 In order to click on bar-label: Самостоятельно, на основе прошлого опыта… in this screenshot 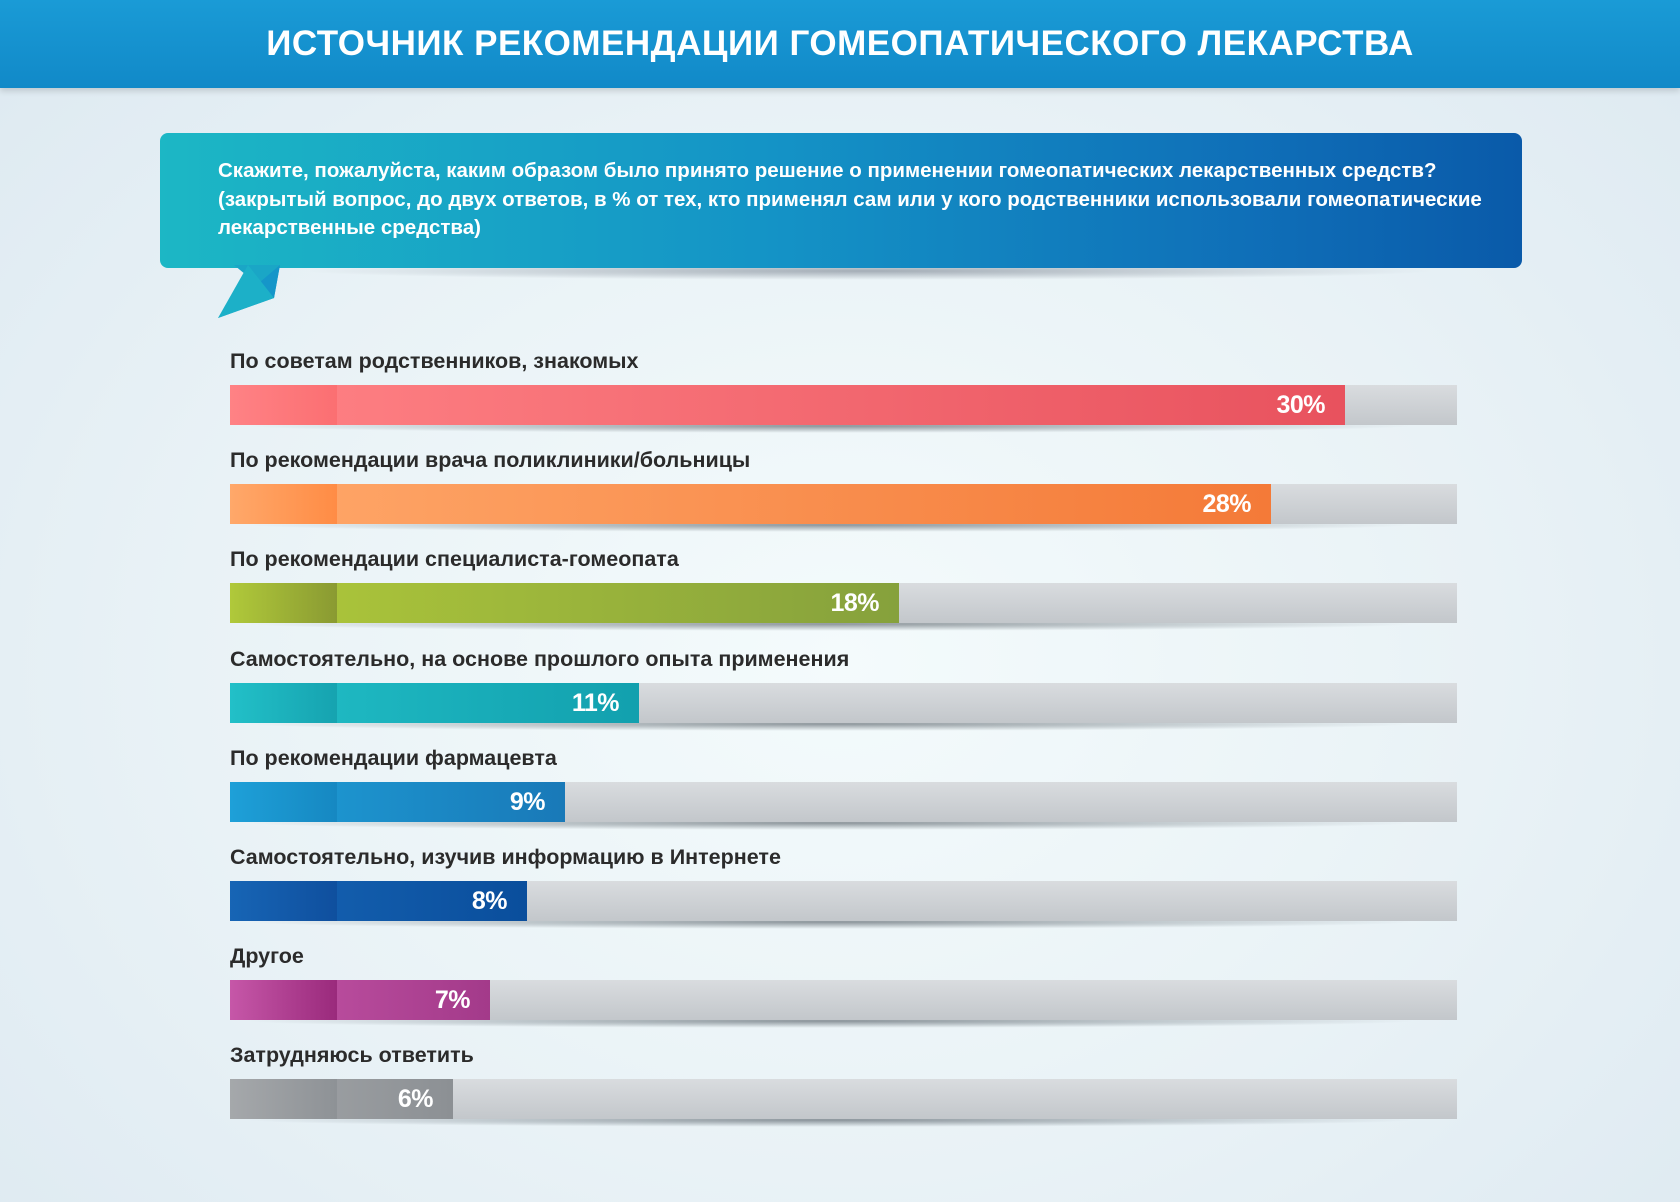, I will do `click(540, 659)`.